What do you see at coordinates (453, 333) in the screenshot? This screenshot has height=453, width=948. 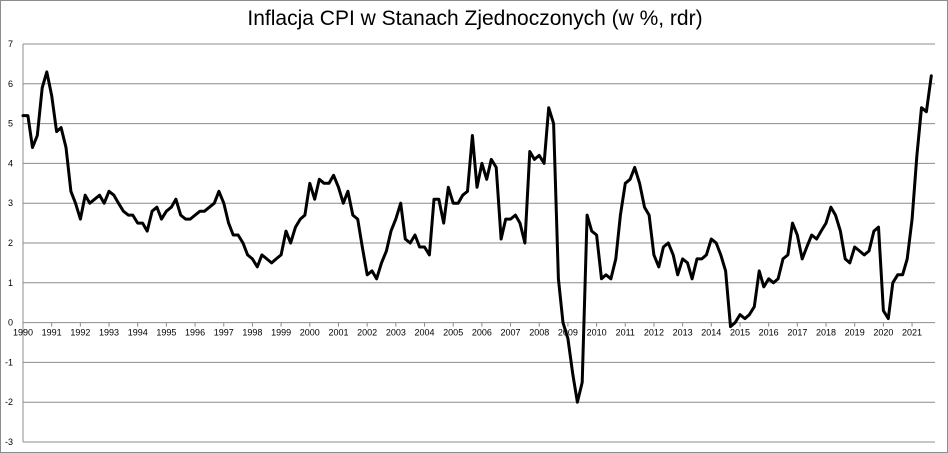 I see `x-tick-label: 2005` at bounding box center [453, 333].